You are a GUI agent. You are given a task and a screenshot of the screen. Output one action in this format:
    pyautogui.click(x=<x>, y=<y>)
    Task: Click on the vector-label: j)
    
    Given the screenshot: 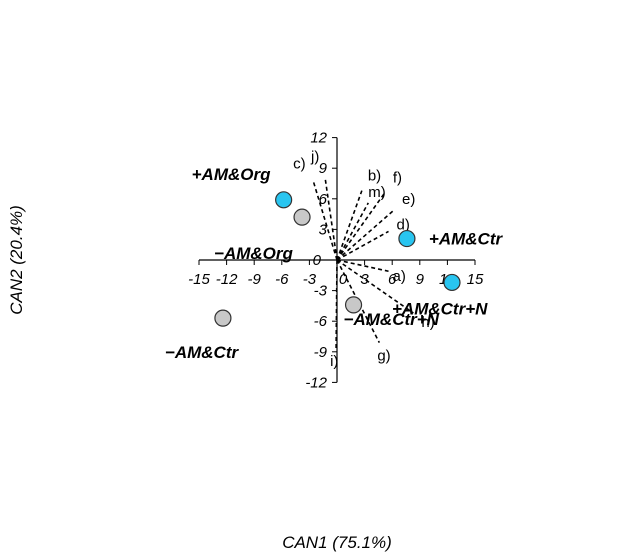 What is the action you would take?
    pyautogui.click(x=314, y=156)
    